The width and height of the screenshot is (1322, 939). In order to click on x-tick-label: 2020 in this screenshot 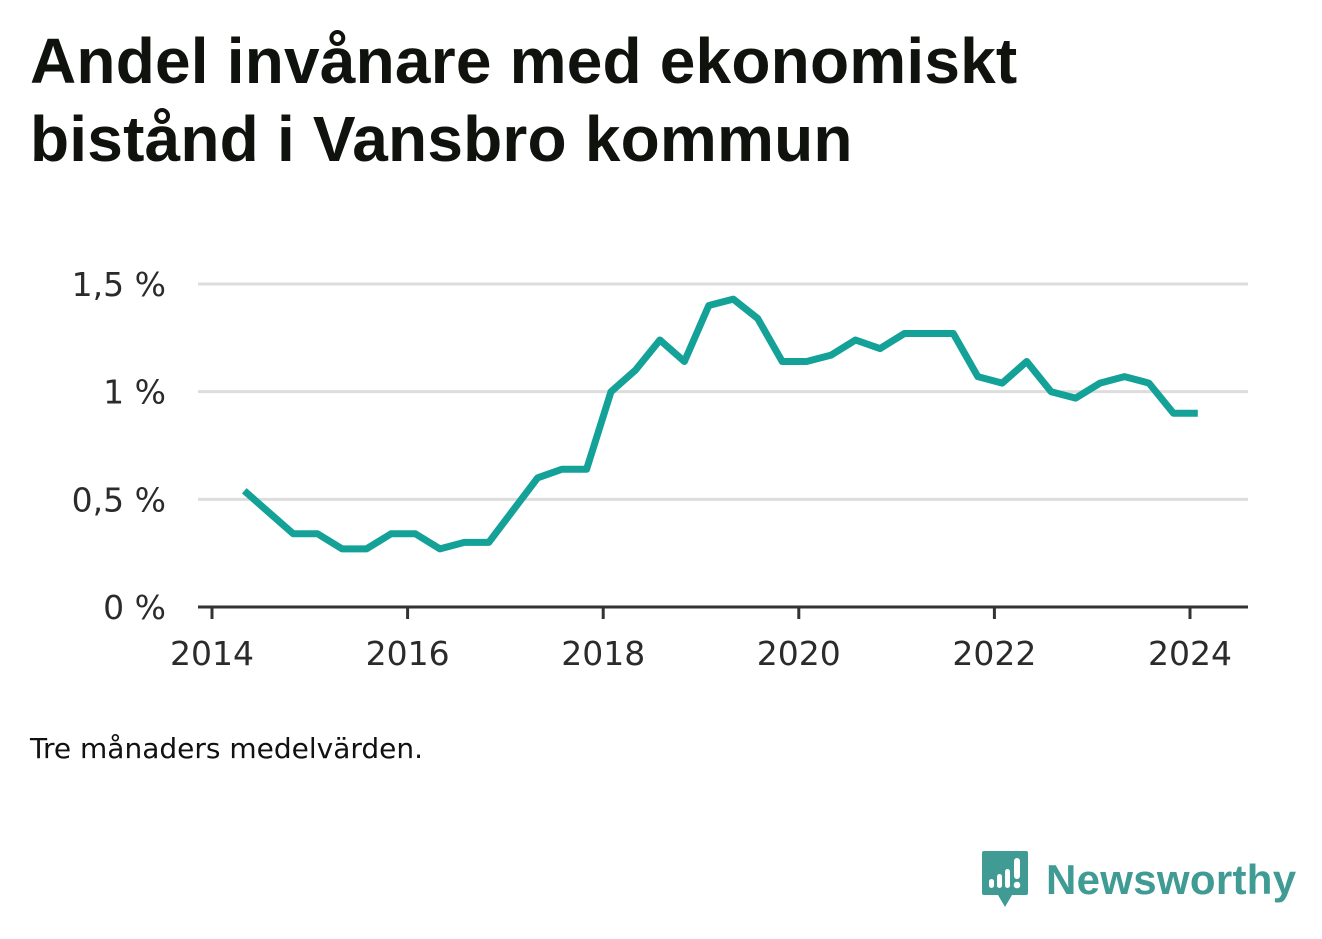, I will do `click(799, 653)`.